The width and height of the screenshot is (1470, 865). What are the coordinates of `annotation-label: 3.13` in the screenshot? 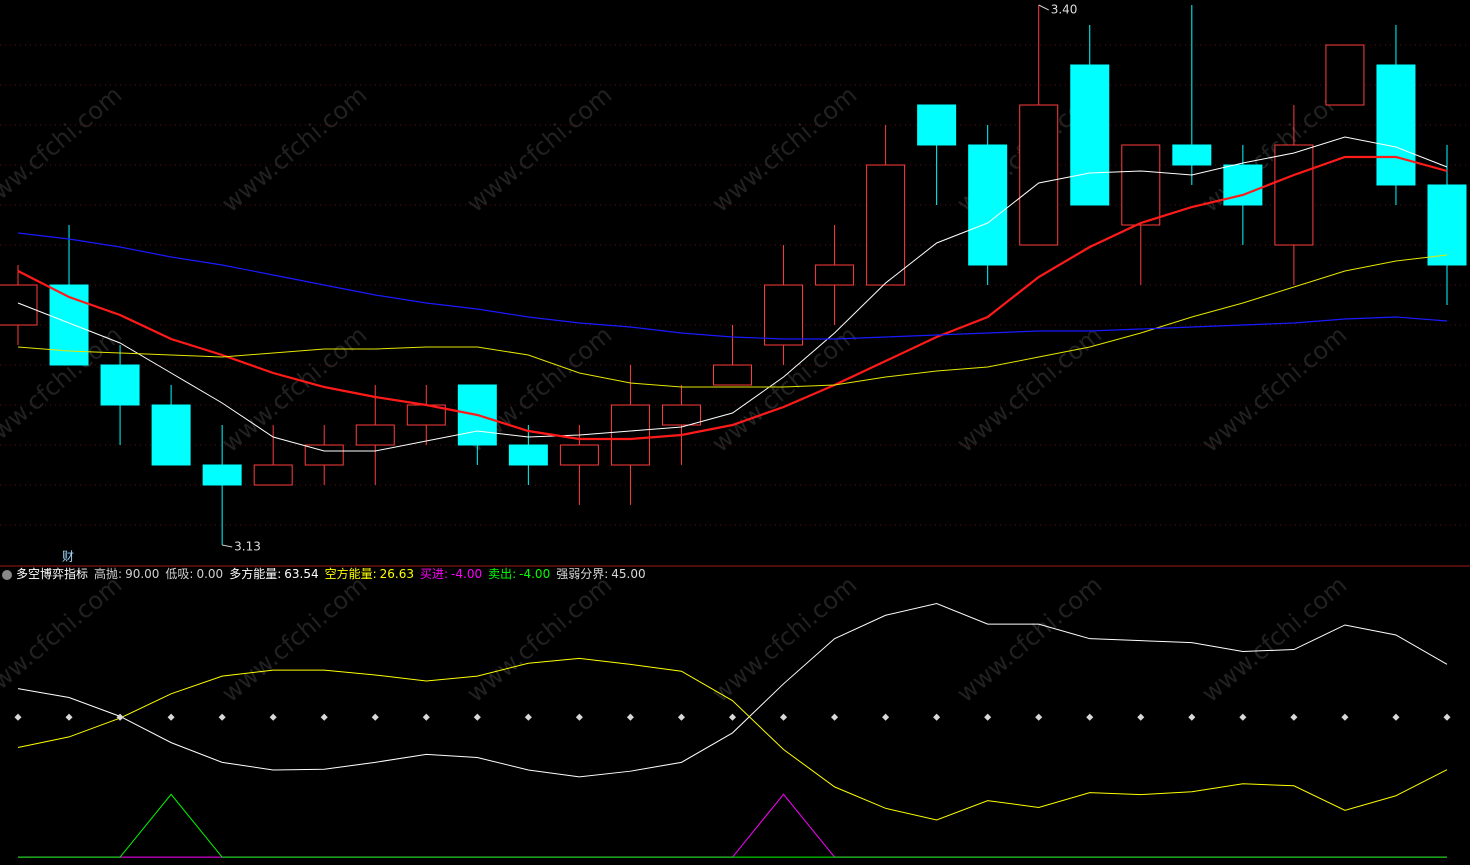 It's located at (247, 547).